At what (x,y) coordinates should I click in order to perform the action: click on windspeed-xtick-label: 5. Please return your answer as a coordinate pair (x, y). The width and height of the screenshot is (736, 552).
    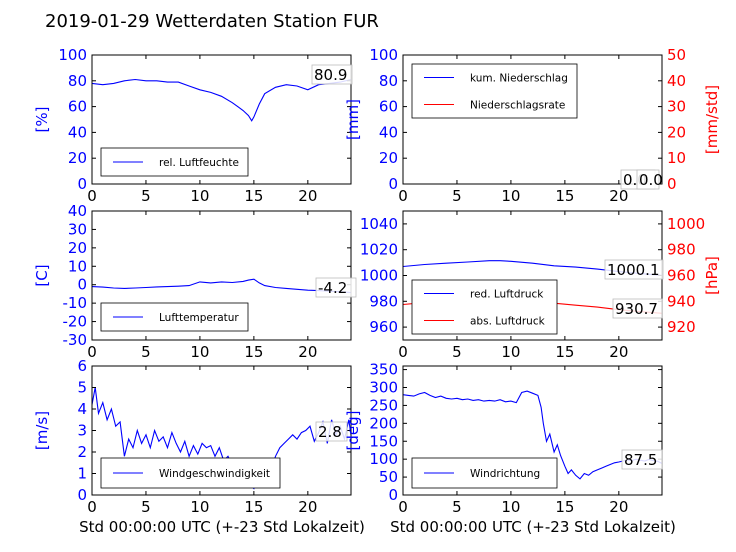
    Looking at the image, I should click on (146, 507).